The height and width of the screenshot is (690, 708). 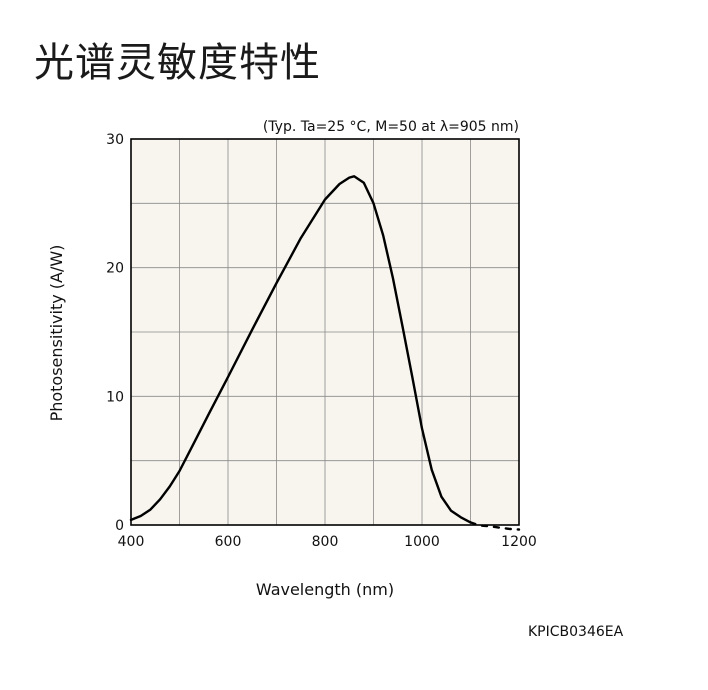 What do you see at coordinates (576, 632) in the screenshot?
I see `figure-code: KPICB0346EA` at bounding box center [576, 632].